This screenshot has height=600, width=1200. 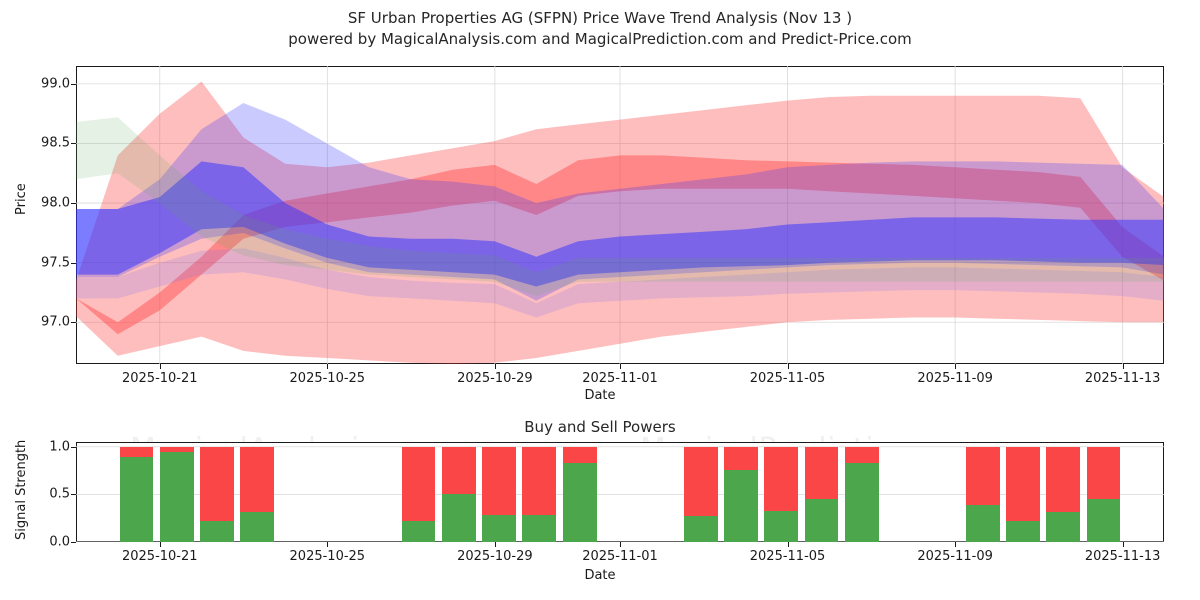 What do you see at coordinates (620, 378) in the screenshot?
I see `price-x-tick-label: 2025-11-01` at bounding box center [620, 378].